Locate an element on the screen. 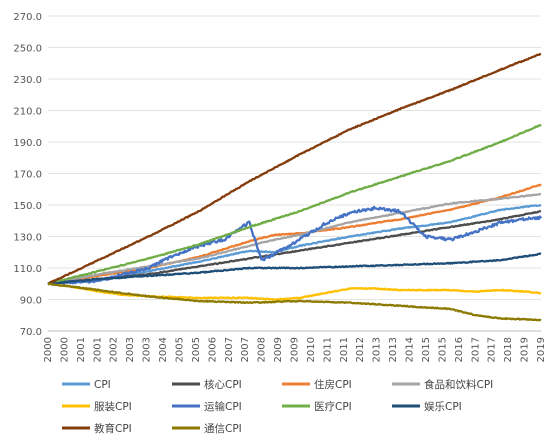  y-tick-label: 170.0 is located at coordinates (27, 175).